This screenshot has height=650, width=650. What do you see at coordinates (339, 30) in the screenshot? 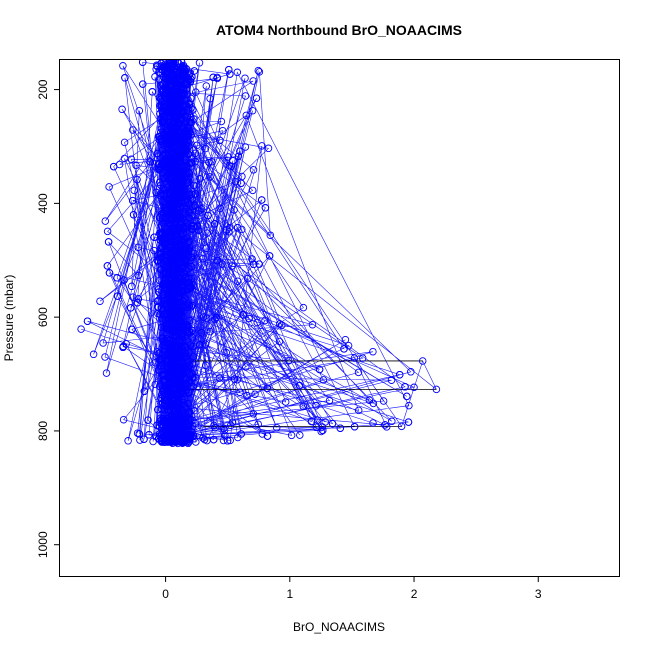
I see `chart-title: ATOM4 Northbound BrO_NOAACIMS` at bounding box center [339, 30].